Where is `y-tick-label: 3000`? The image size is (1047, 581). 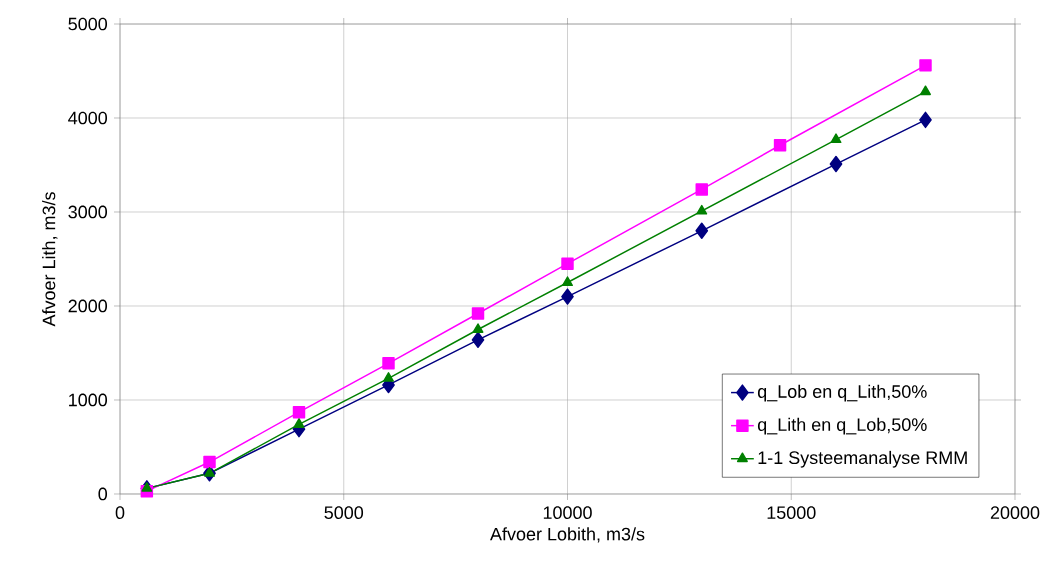
y-tick-label: 3000 is located at coordinates (88, 212).